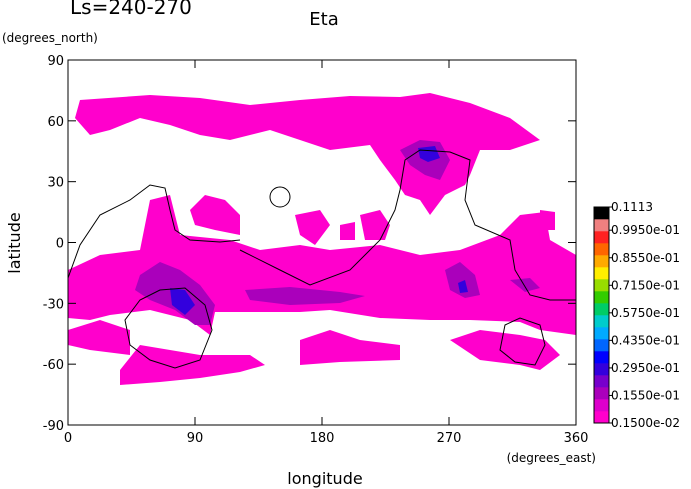  What do you see at coordinates (645, 230) in the screenshot?
I see `colorbar-label: 0.9950e-01` at bounding box center [645, 230].